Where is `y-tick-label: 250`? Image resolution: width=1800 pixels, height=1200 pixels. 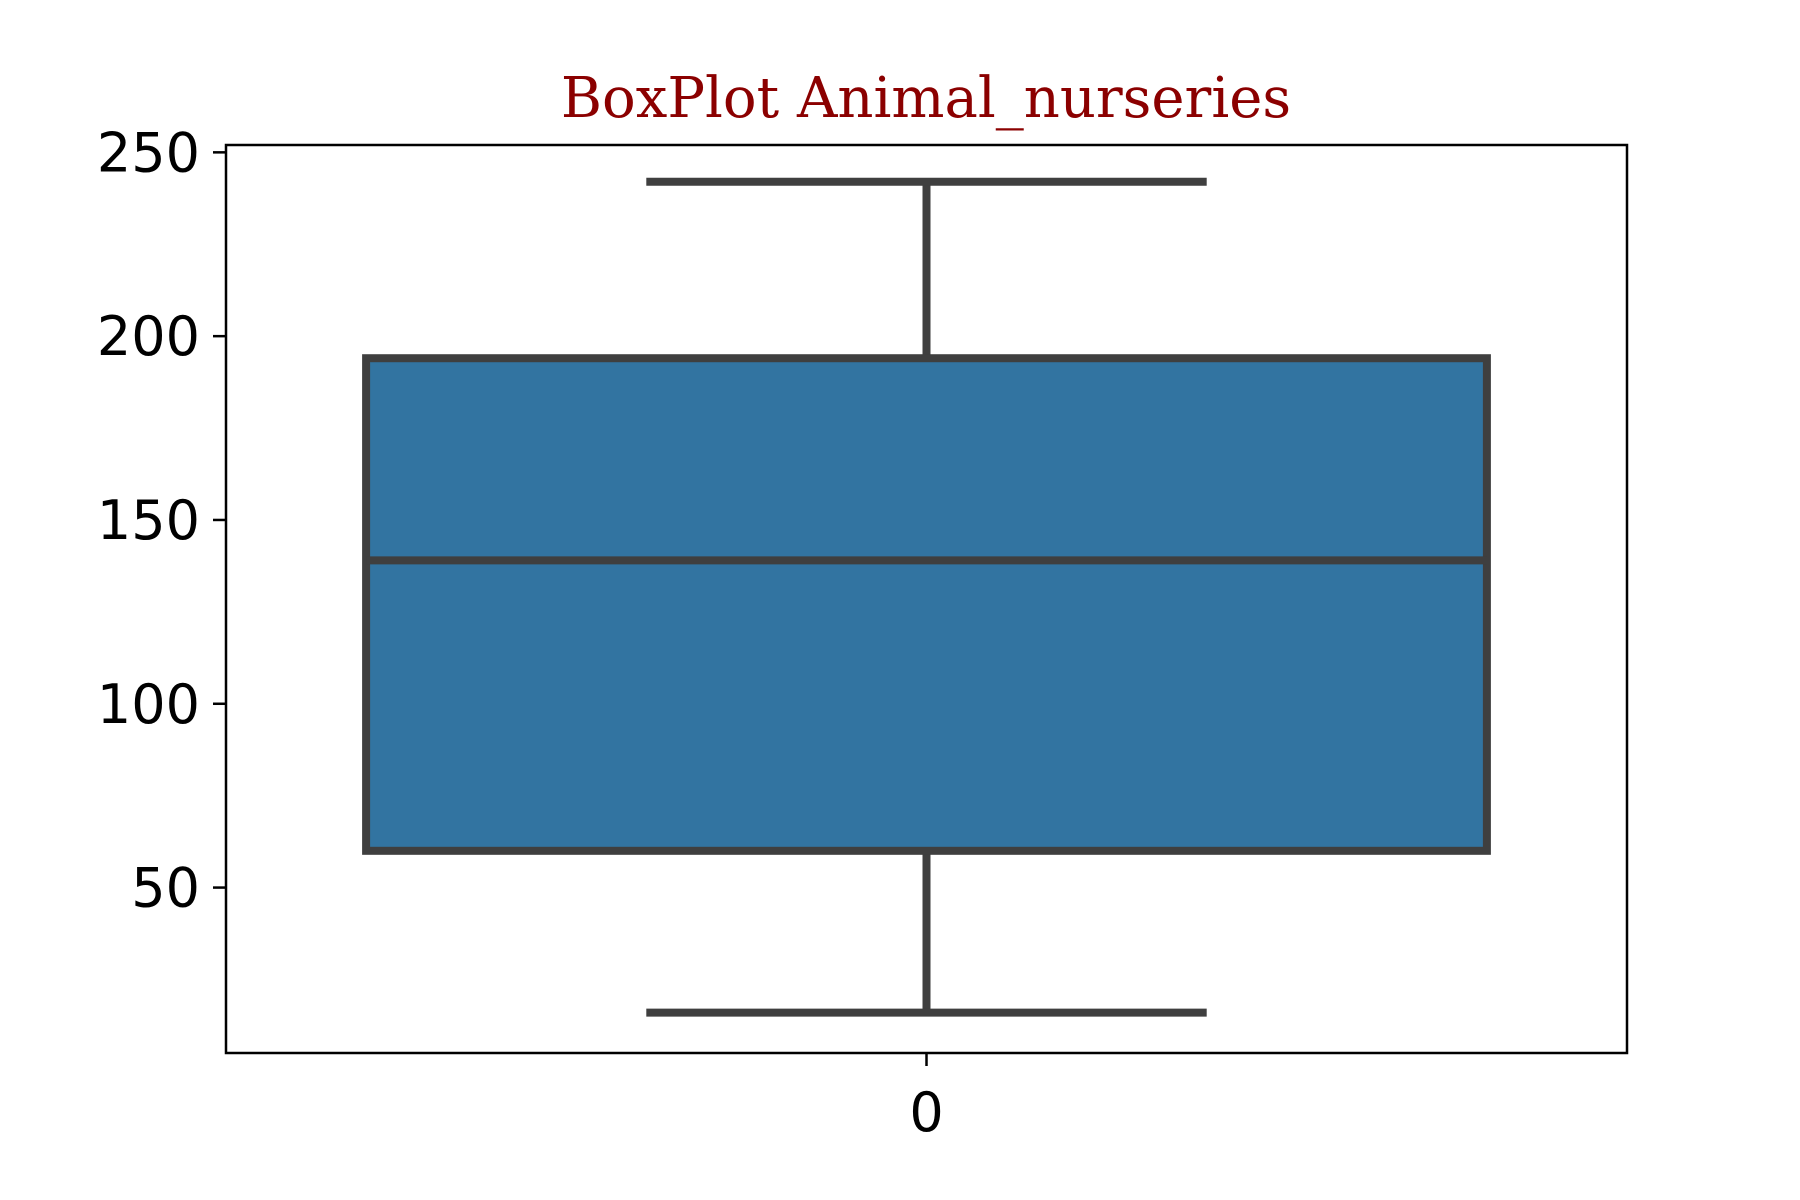 y-tick-label: 250 is located at coordinates (148, 152).